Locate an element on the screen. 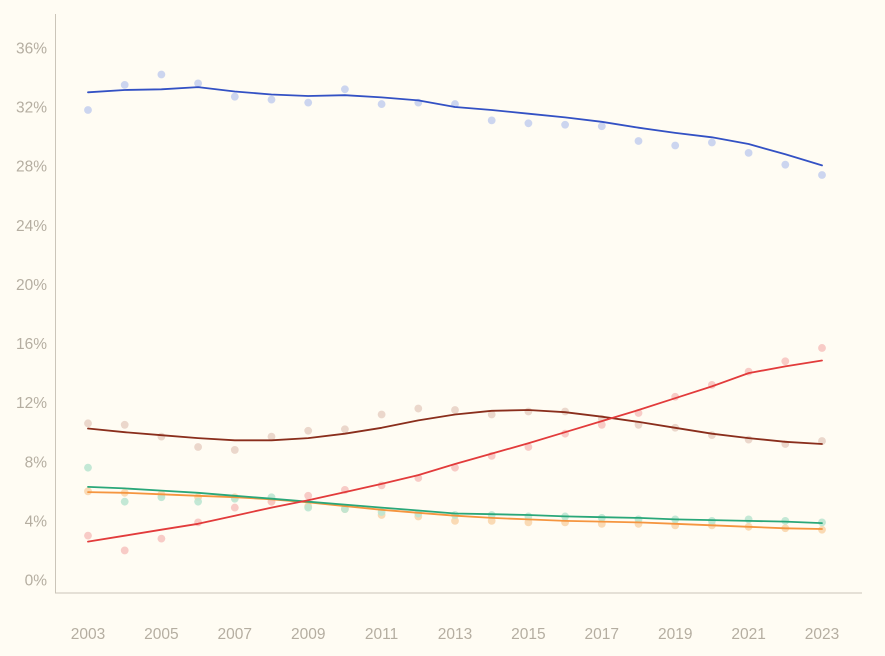  y-axis-label: 12% is located at coordinates (31, 403).